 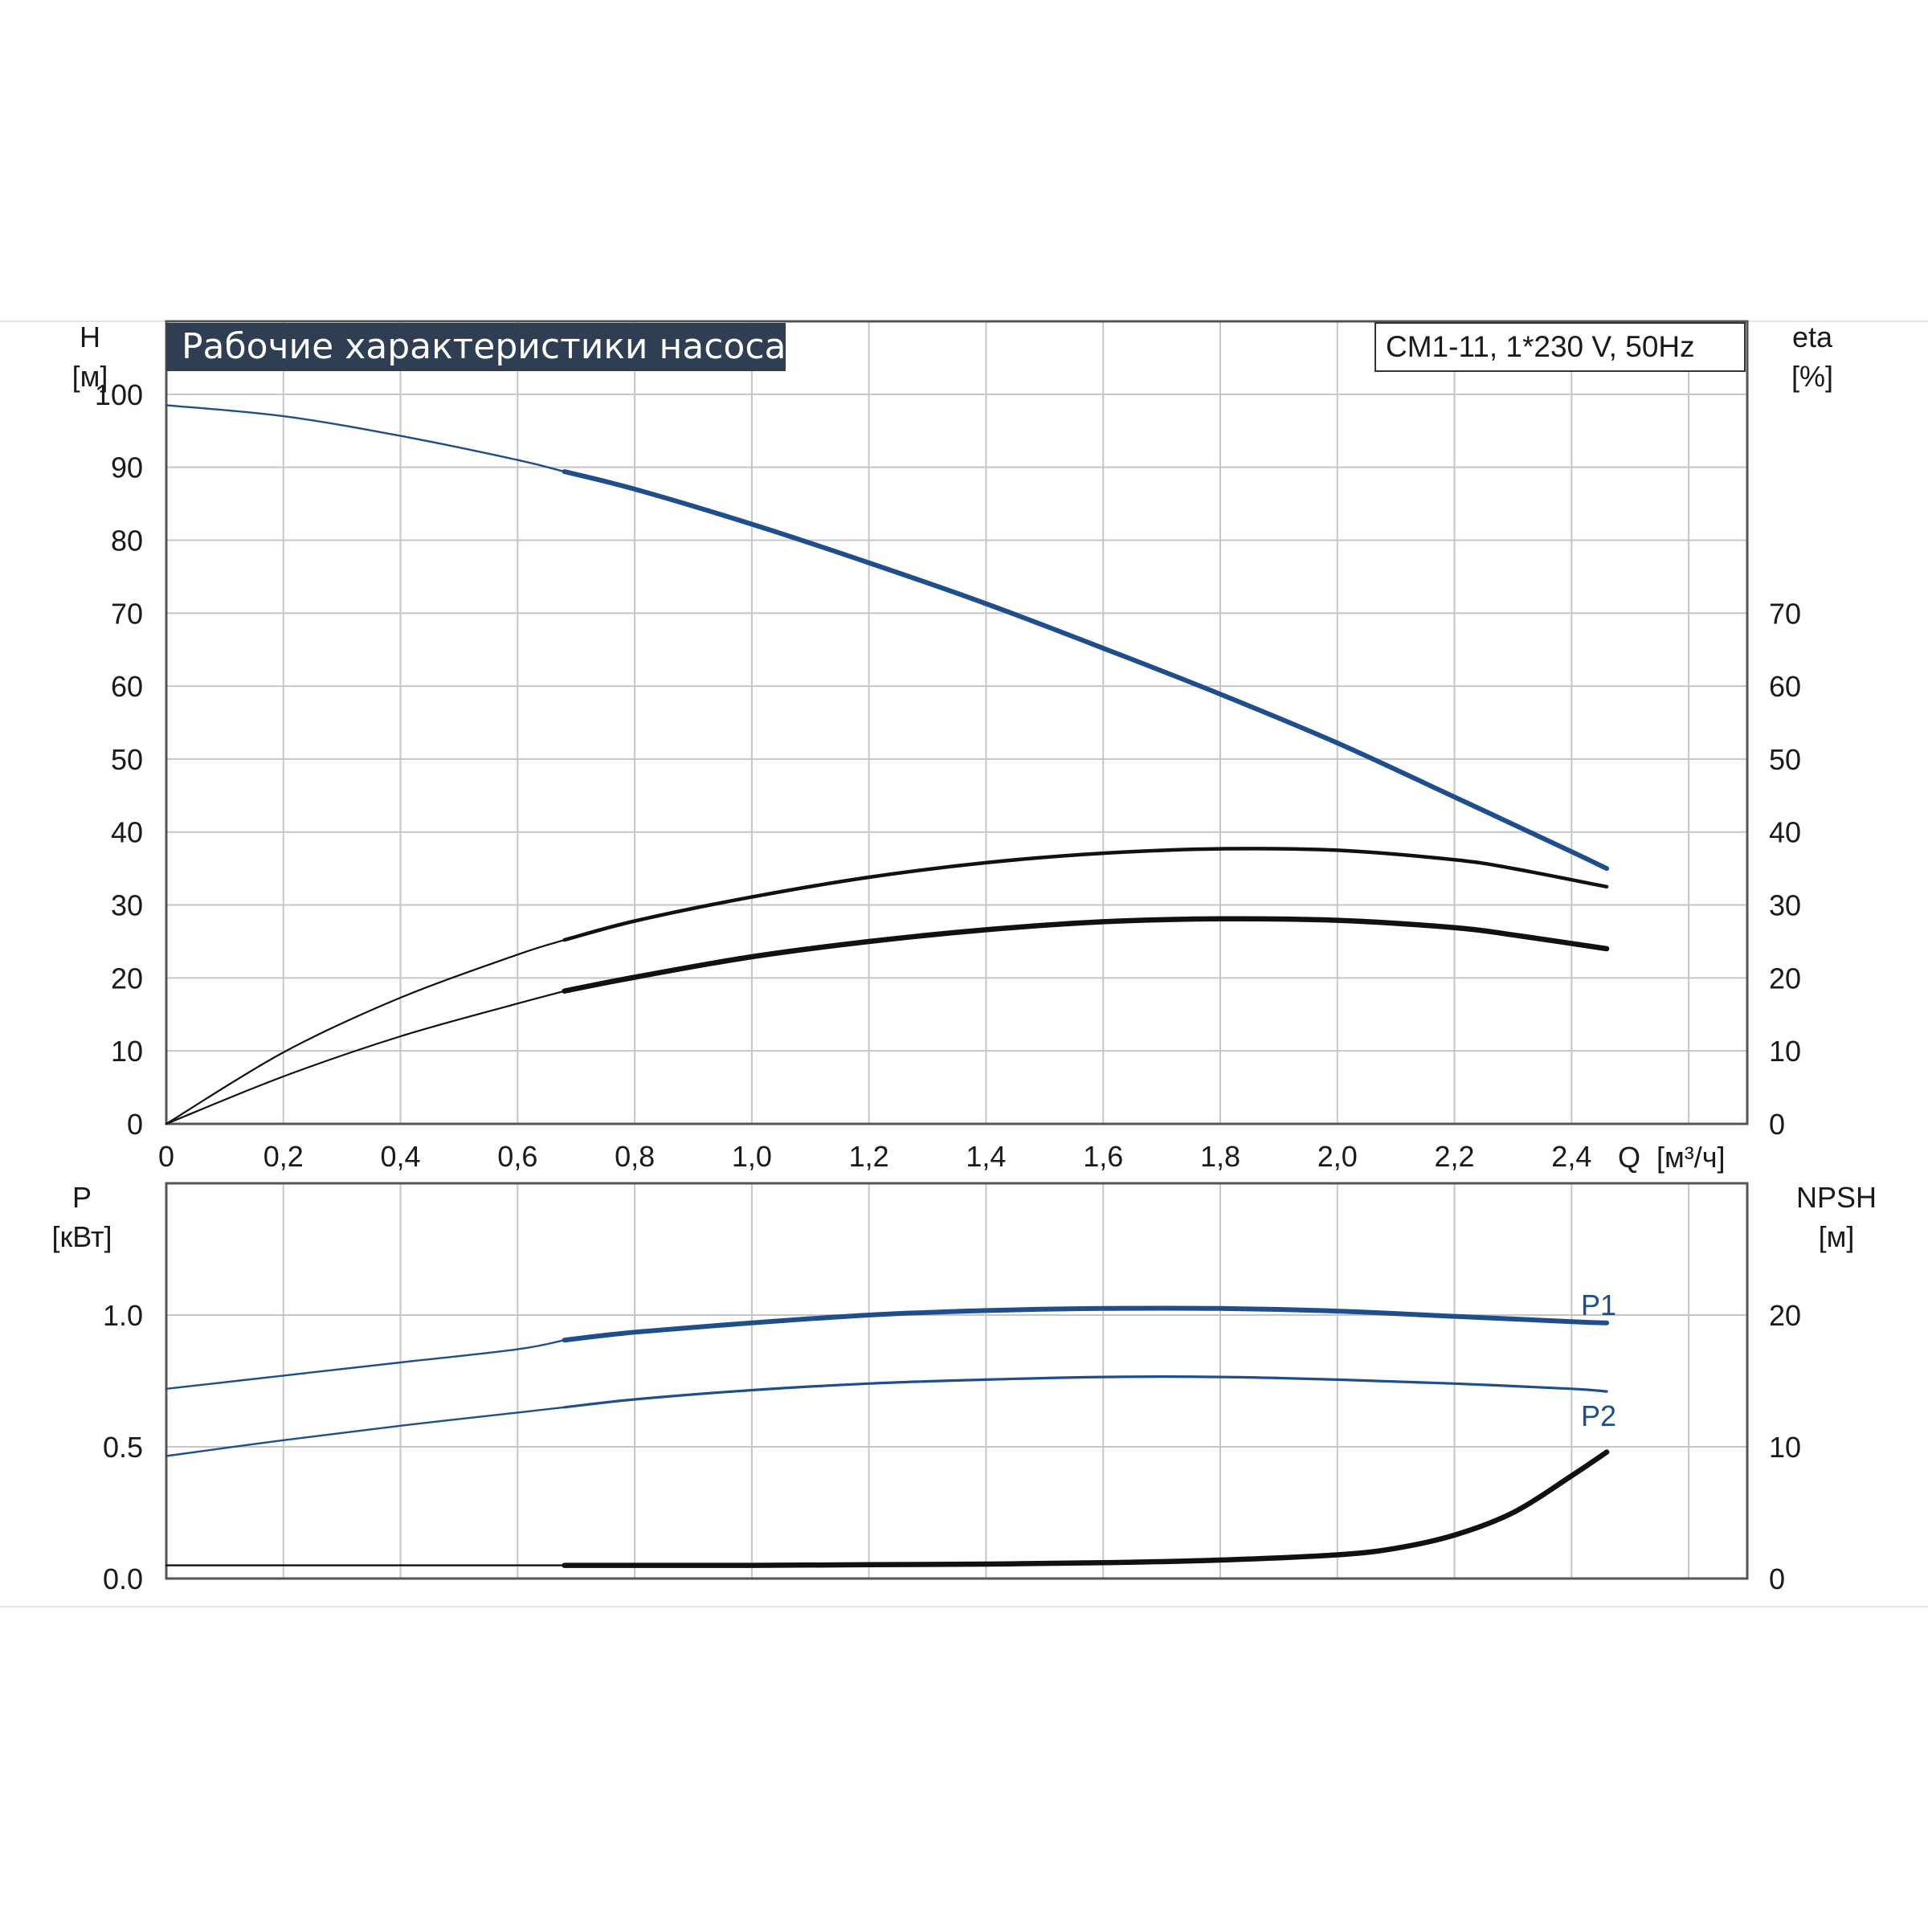 I want to click on title-box, so click(x=476, y=347).